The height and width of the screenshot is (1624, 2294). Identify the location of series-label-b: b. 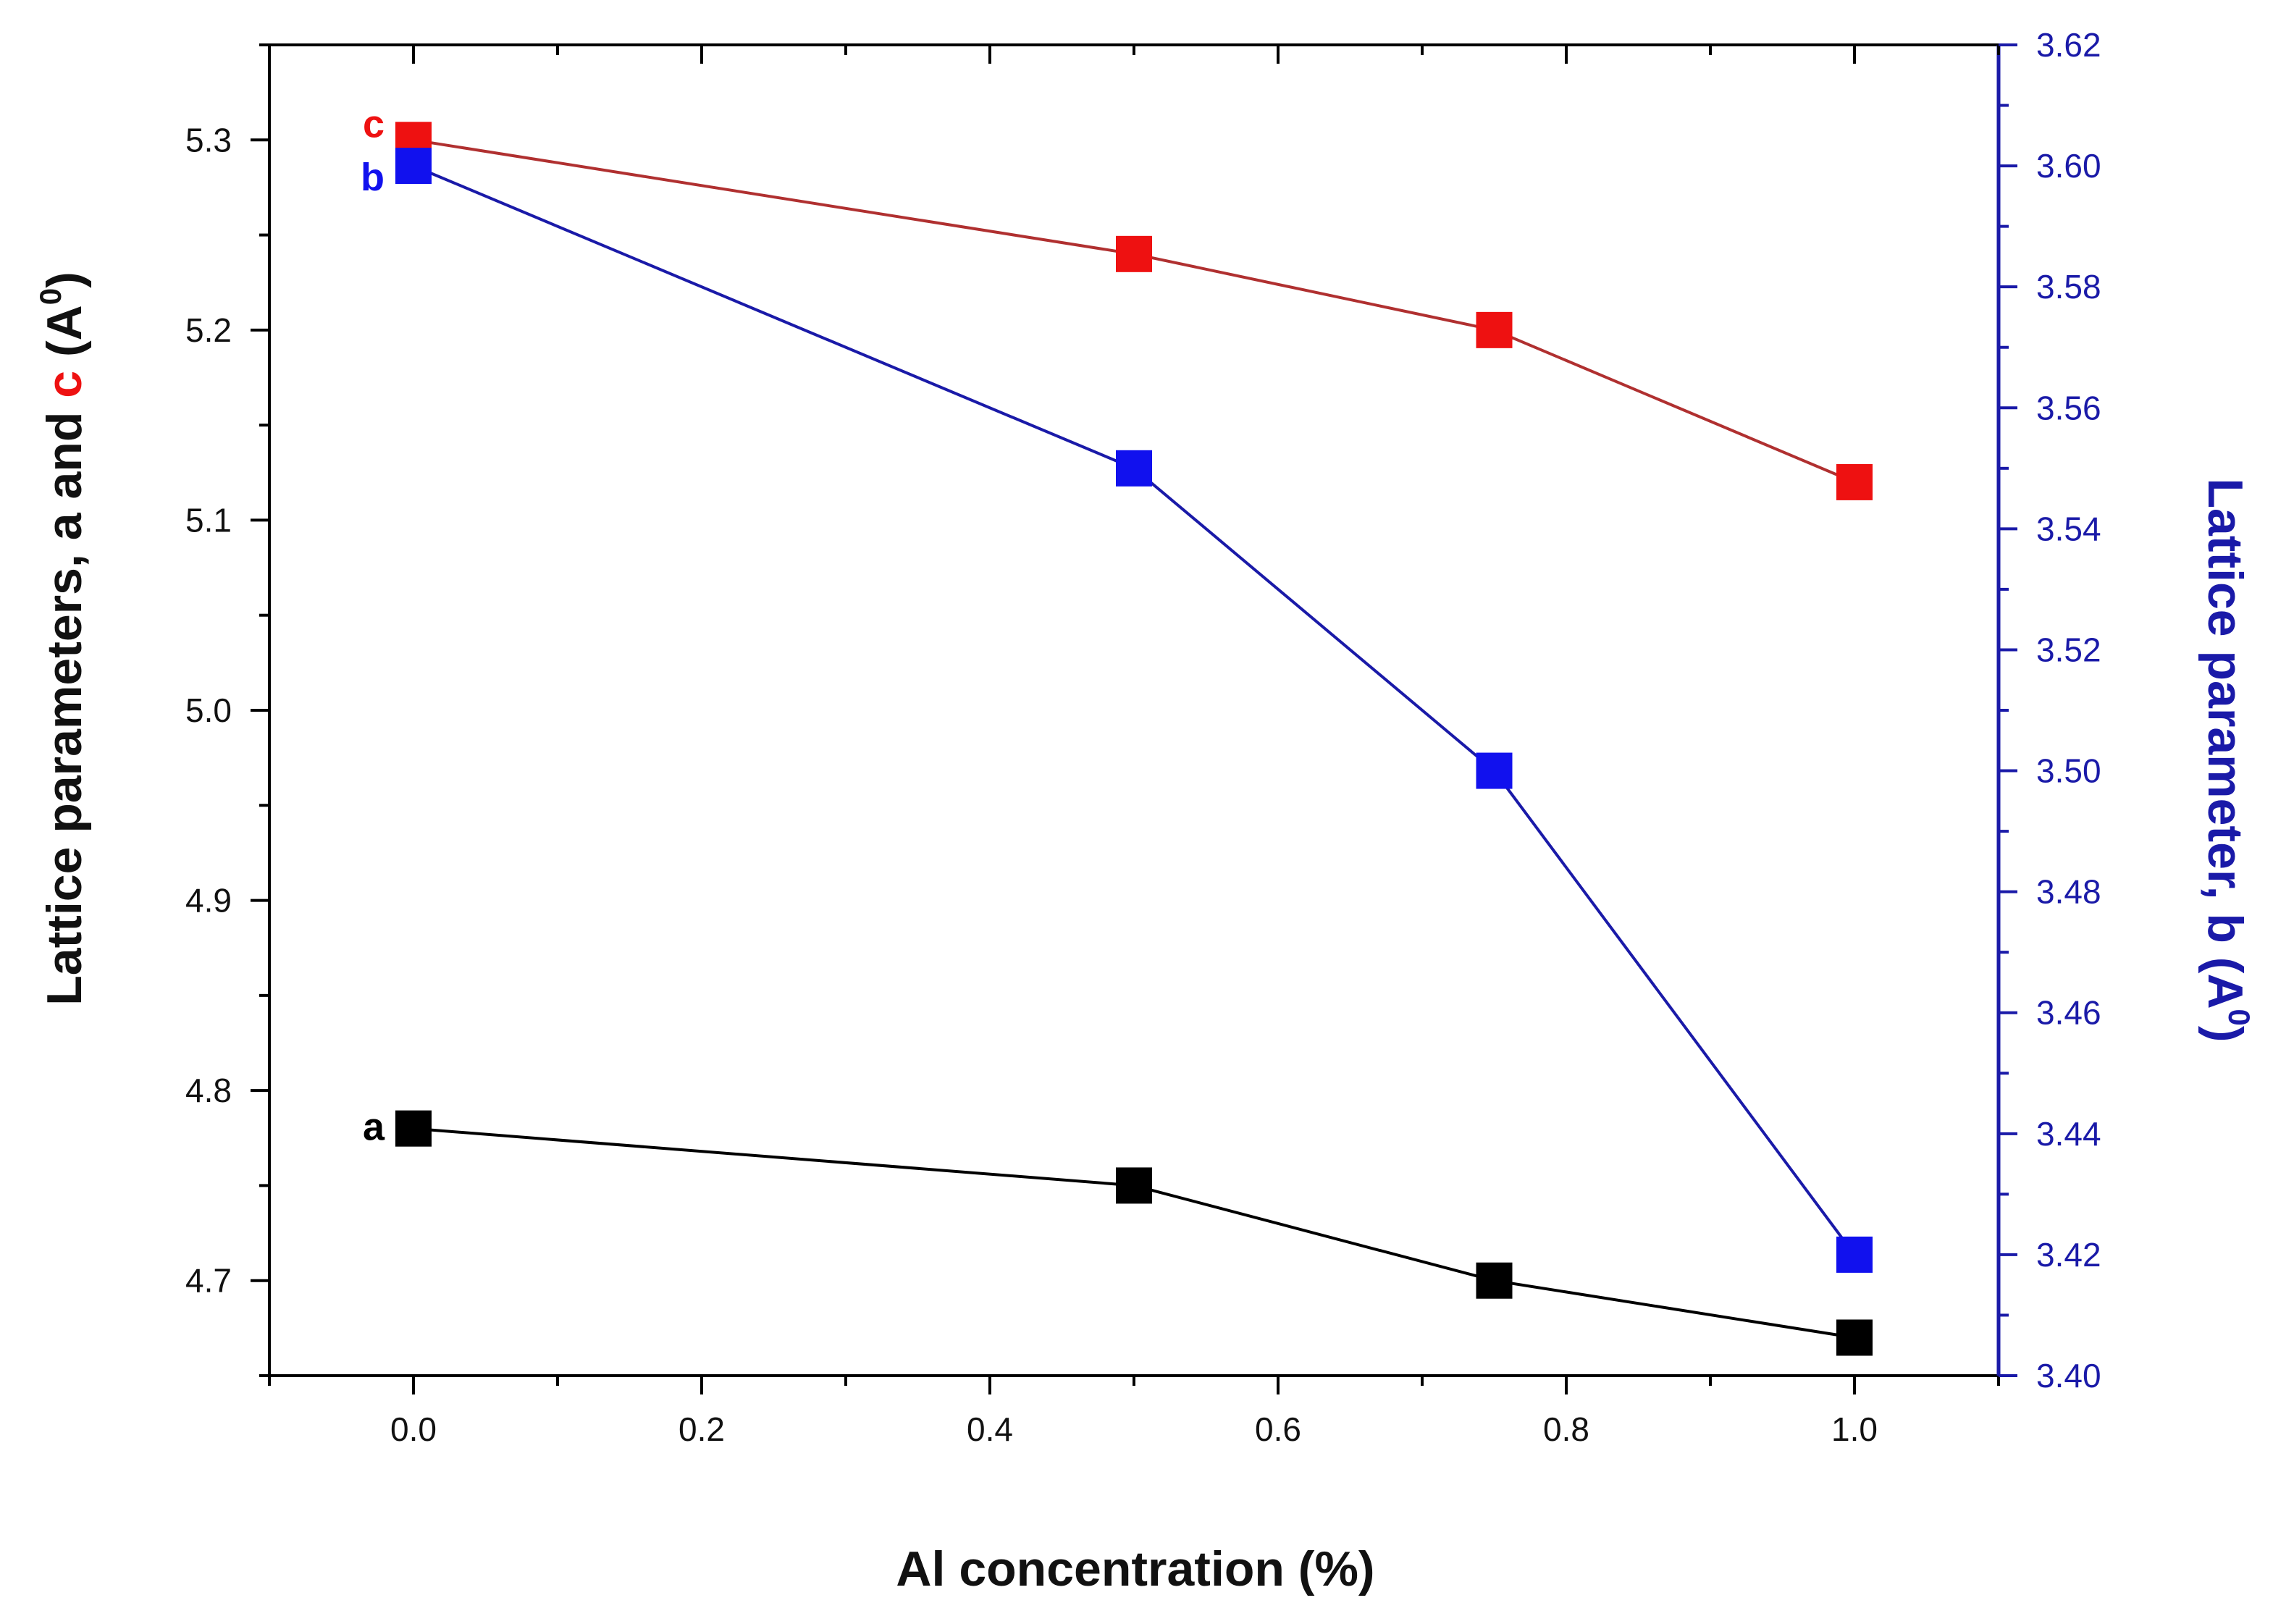
(373, 177).